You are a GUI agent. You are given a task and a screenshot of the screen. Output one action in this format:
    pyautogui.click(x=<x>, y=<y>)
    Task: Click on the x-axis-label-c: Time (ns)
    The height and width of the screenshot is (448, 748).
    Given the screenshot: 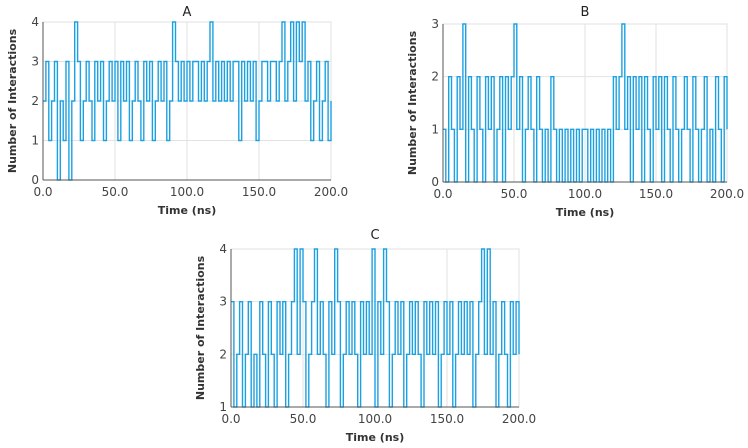 What is the action you would take?
    pyautogui.click(x=375, y=437)
    